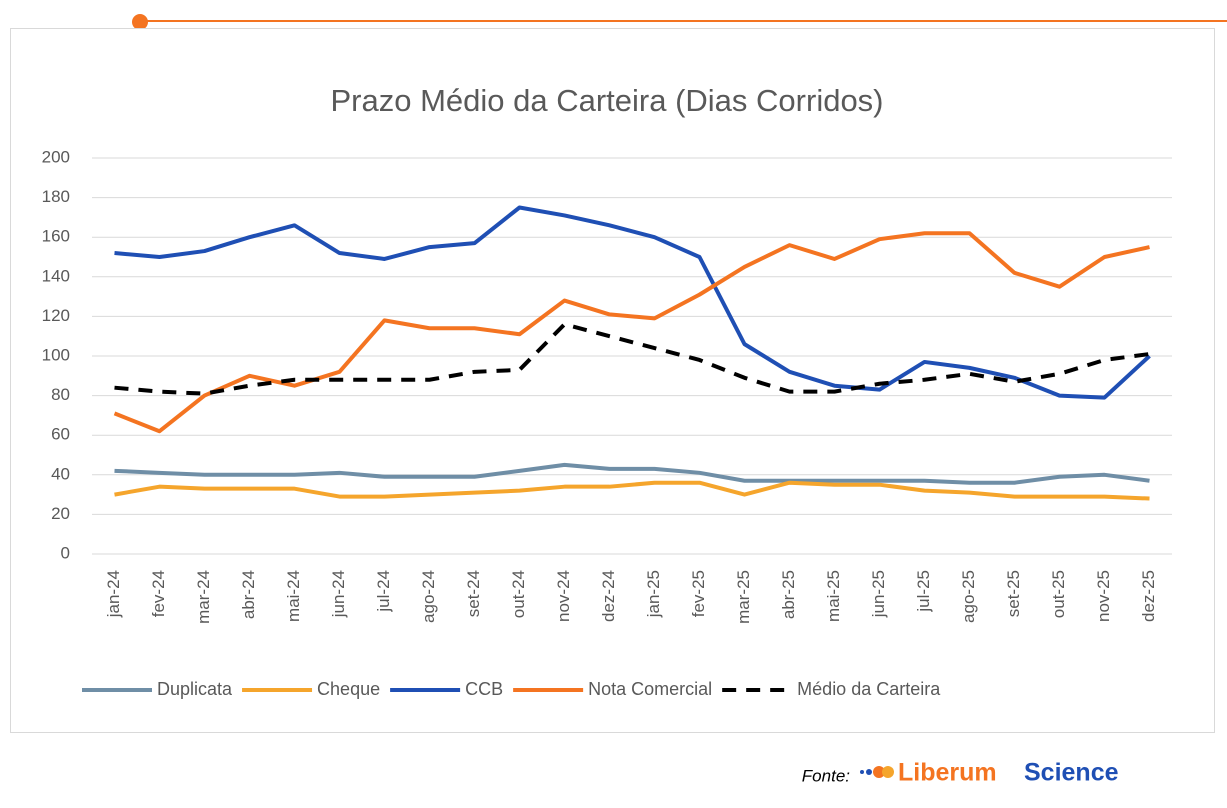 Image resolution: width=1227 pixels, height=808 pixels. I want to click on legend-label: Médio da Carteira, so click(869, 689).